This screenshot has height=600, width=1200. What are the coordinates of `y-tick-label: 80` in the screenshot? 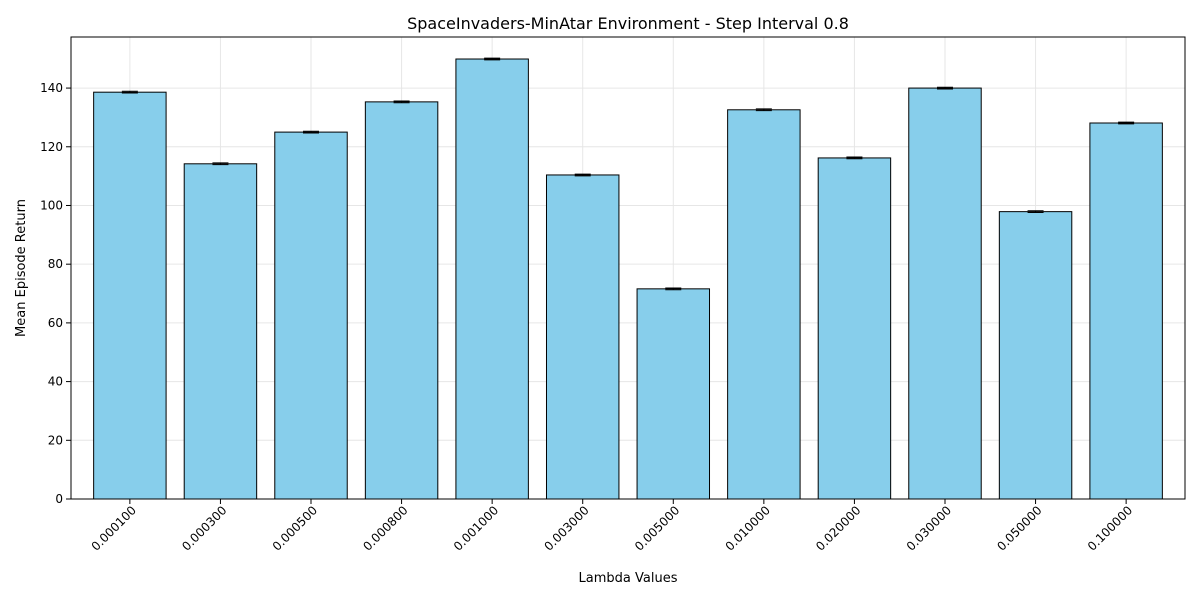 It's located at (55, 264).